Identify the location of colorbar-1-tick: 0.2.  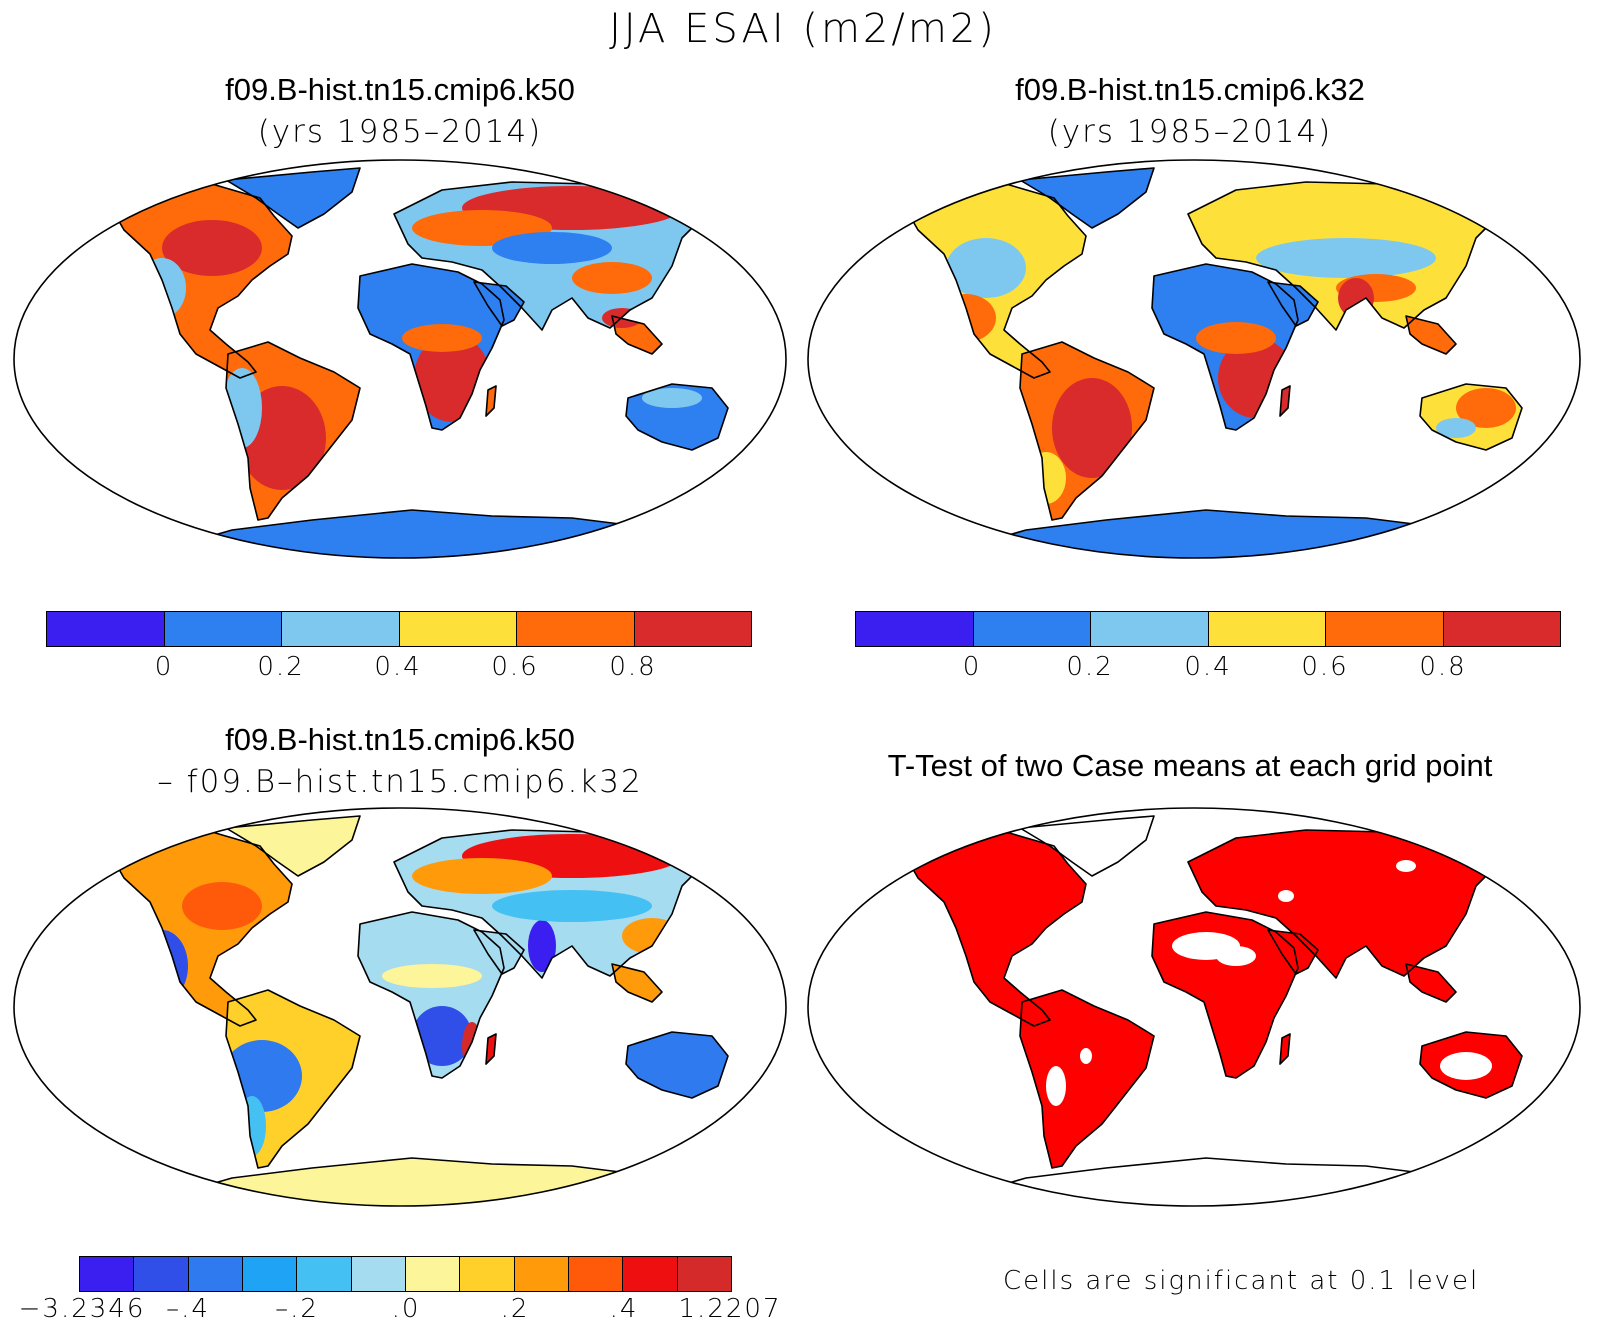
(281, 667).